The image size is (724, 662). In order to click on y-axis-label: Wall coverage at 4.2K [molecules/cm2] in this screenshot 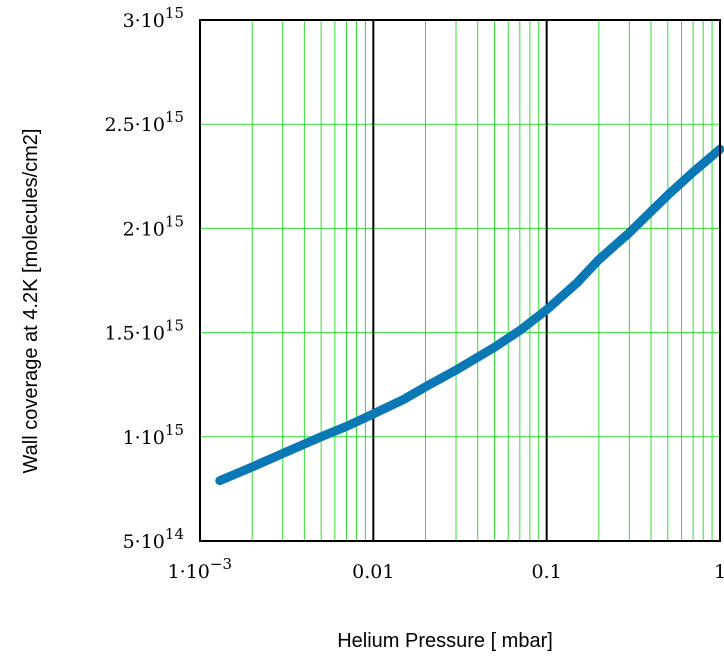, I will do `click(31, 301)`.